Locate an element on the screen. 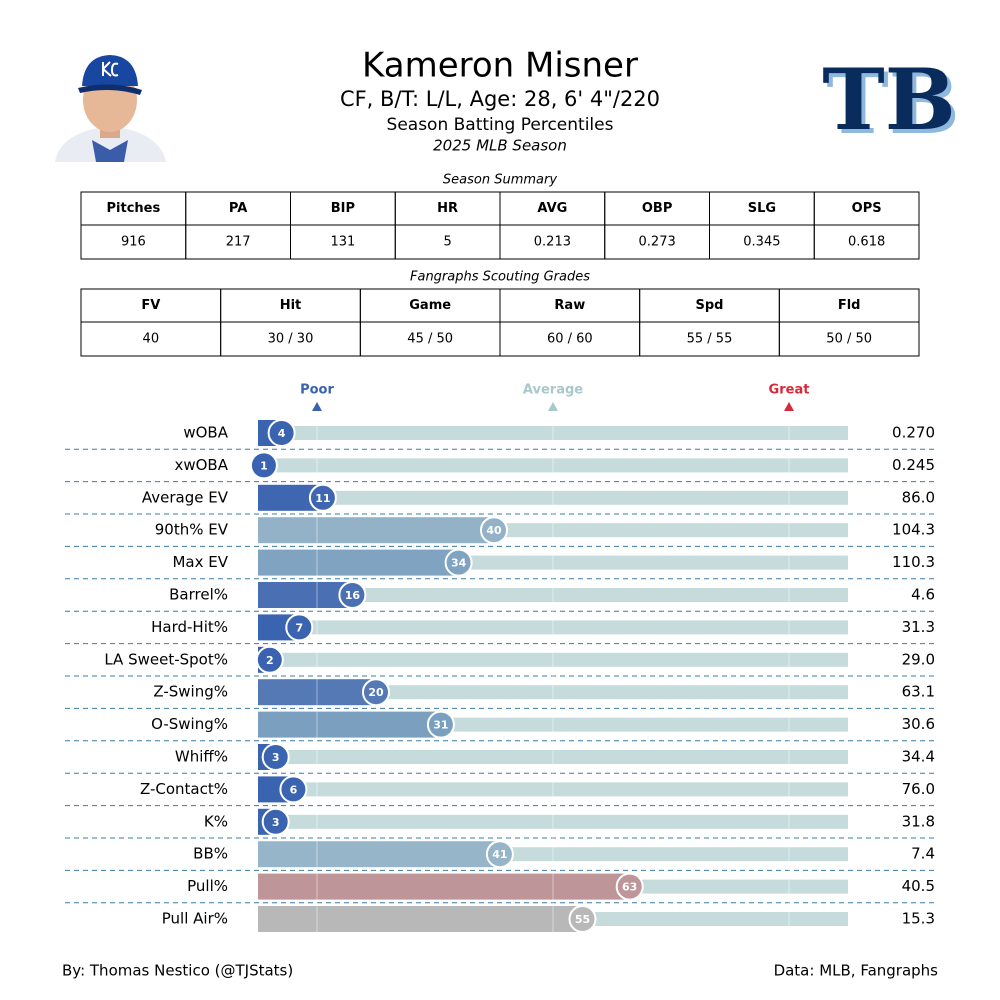  table-value: 916 is located at coordinates (133, 242).